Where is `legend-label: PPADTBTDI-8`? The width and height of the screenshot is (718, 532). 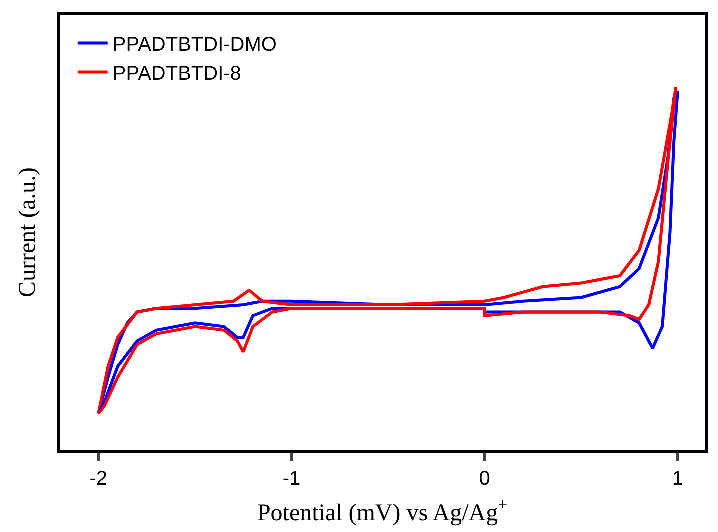 legend-label: PPADTBTDI-8 is located at coordinates (177, 74).